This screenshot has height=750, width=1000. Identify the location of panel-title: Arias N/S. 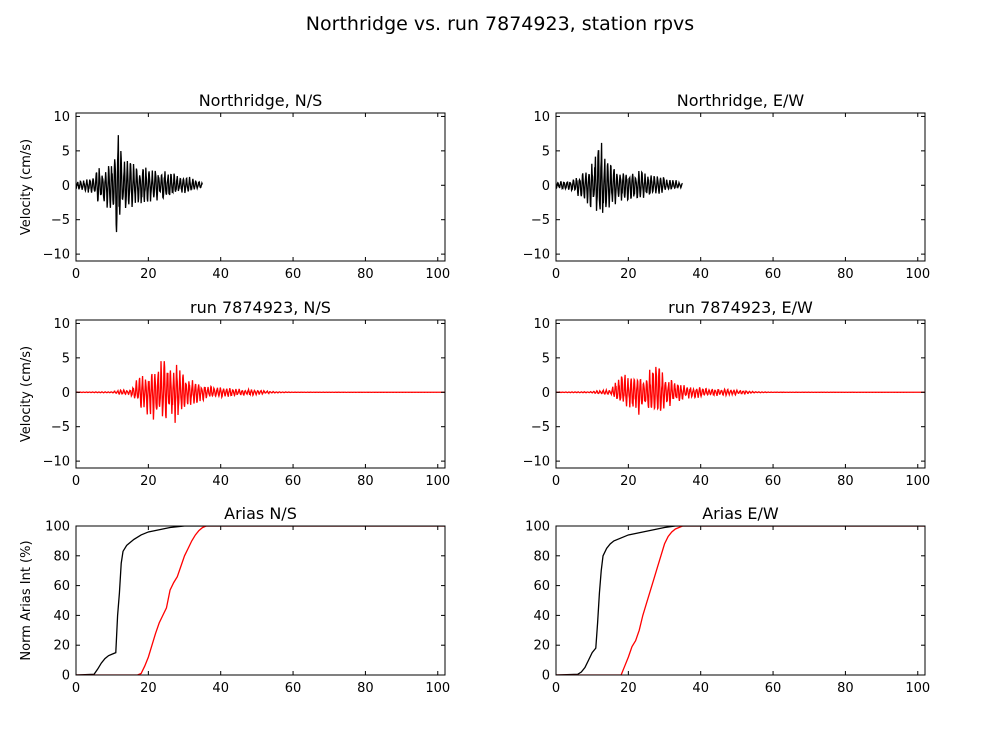
(260, 513).